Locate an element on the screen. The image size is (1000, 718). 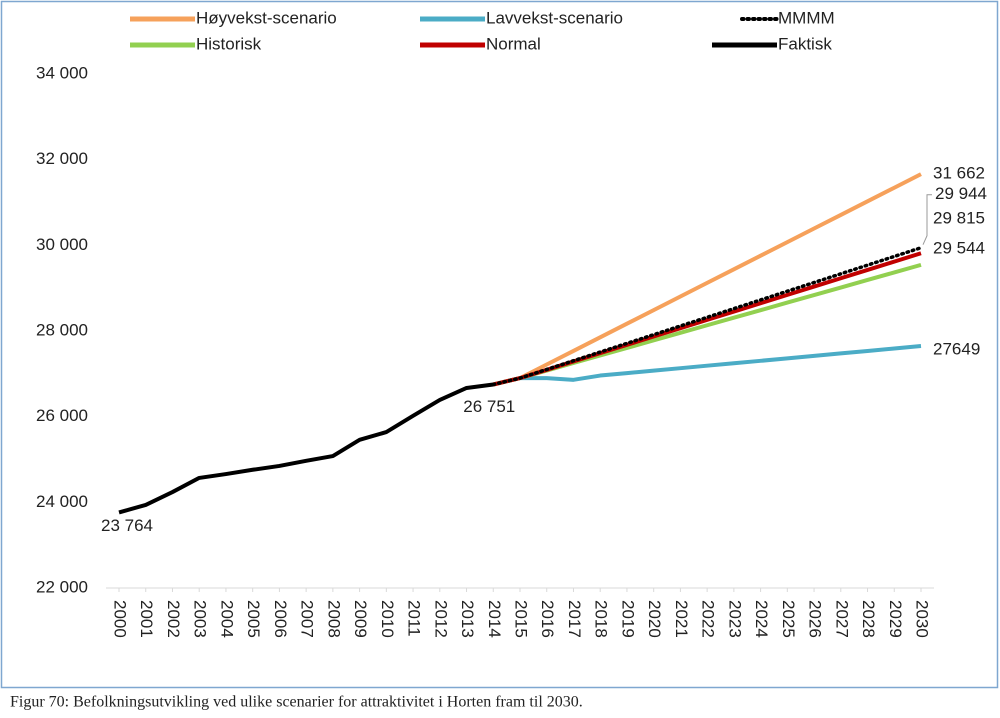
leader-line is located at coordinates (927, 219).